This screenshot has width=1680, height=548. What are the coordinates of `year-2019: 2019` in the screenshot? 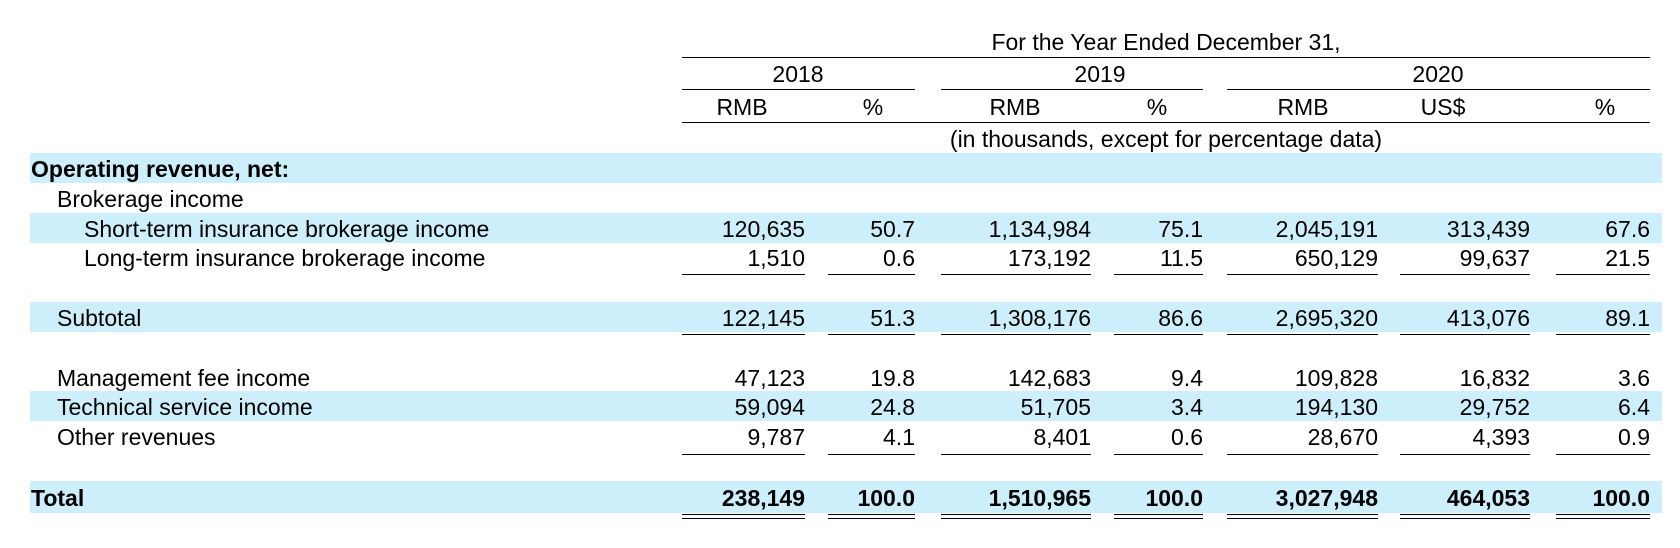 It's located at (1100, 74).